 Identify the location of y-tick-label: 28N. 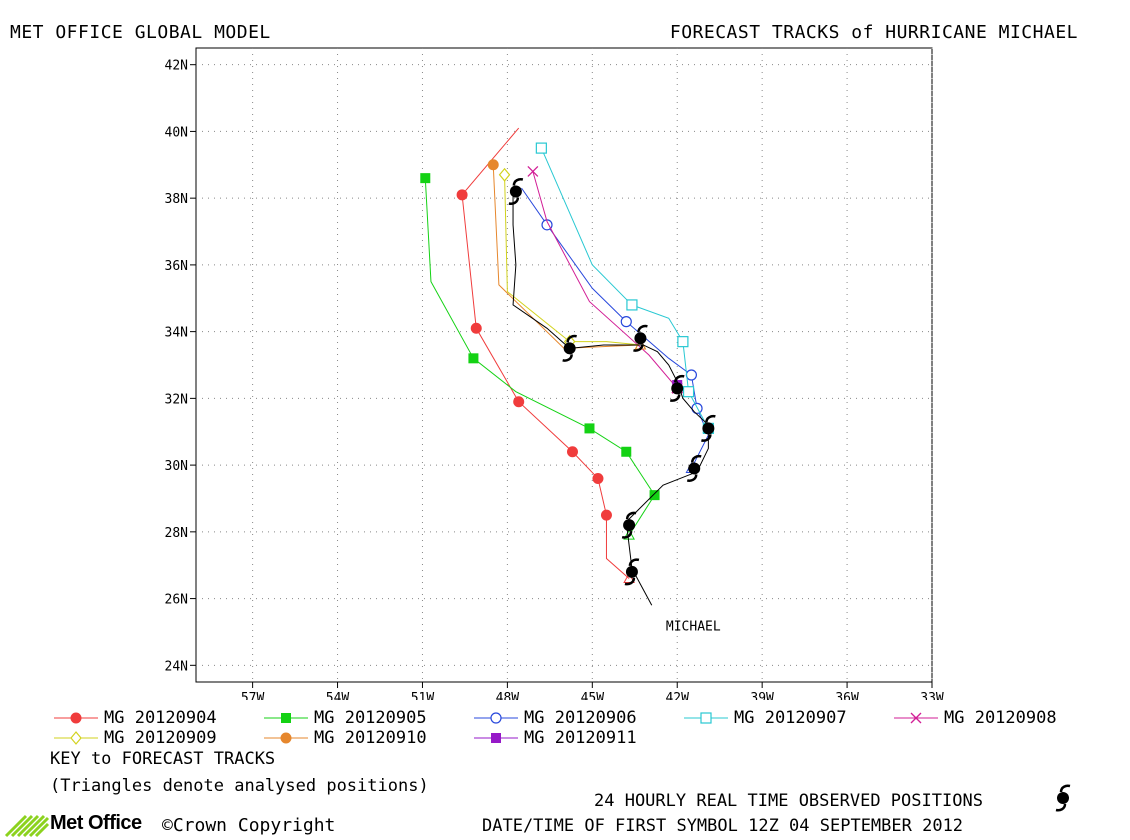
(176, 533).